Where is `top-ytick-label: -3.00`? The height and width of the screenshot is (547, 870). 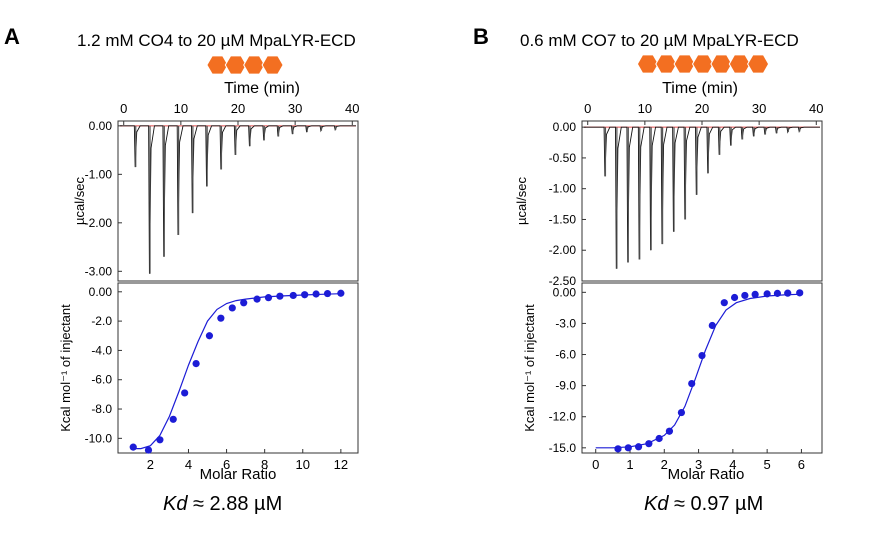 top-ytick-label: -3.00 is located at coordinates (99, 271).